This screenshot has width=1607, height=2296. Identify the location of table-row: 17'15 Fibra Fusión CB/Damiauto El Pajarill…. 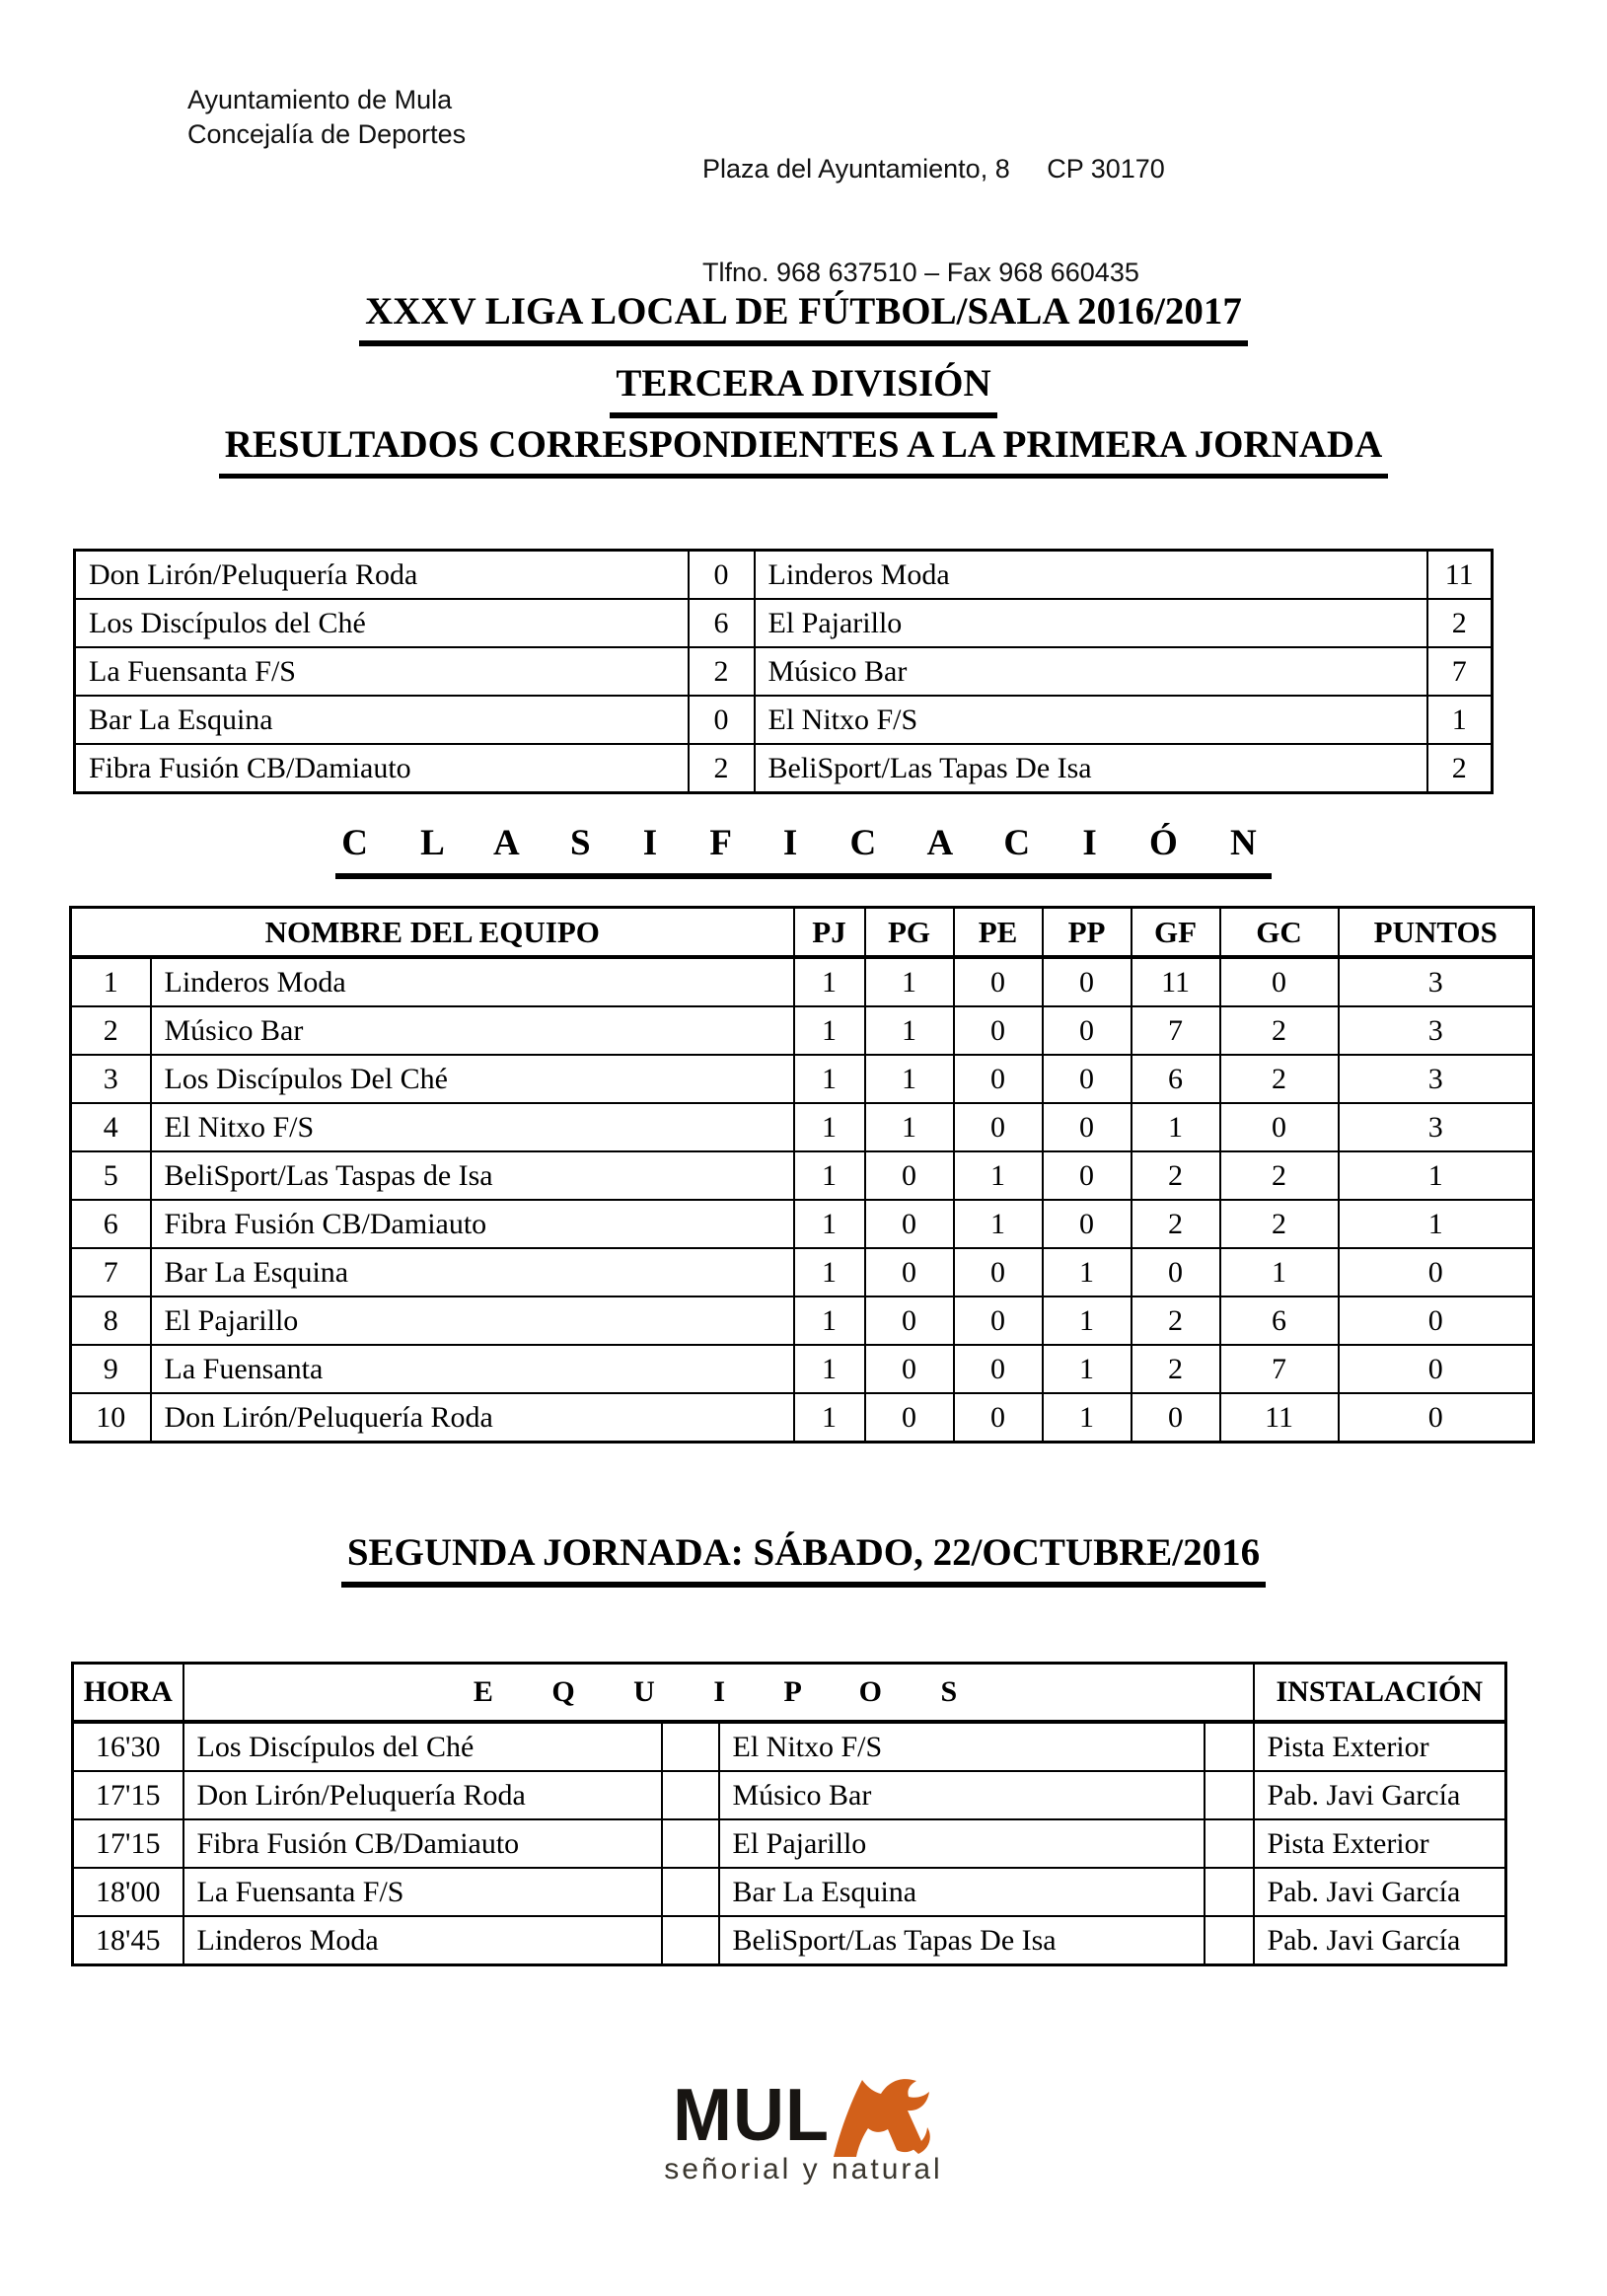
(789, 1844).